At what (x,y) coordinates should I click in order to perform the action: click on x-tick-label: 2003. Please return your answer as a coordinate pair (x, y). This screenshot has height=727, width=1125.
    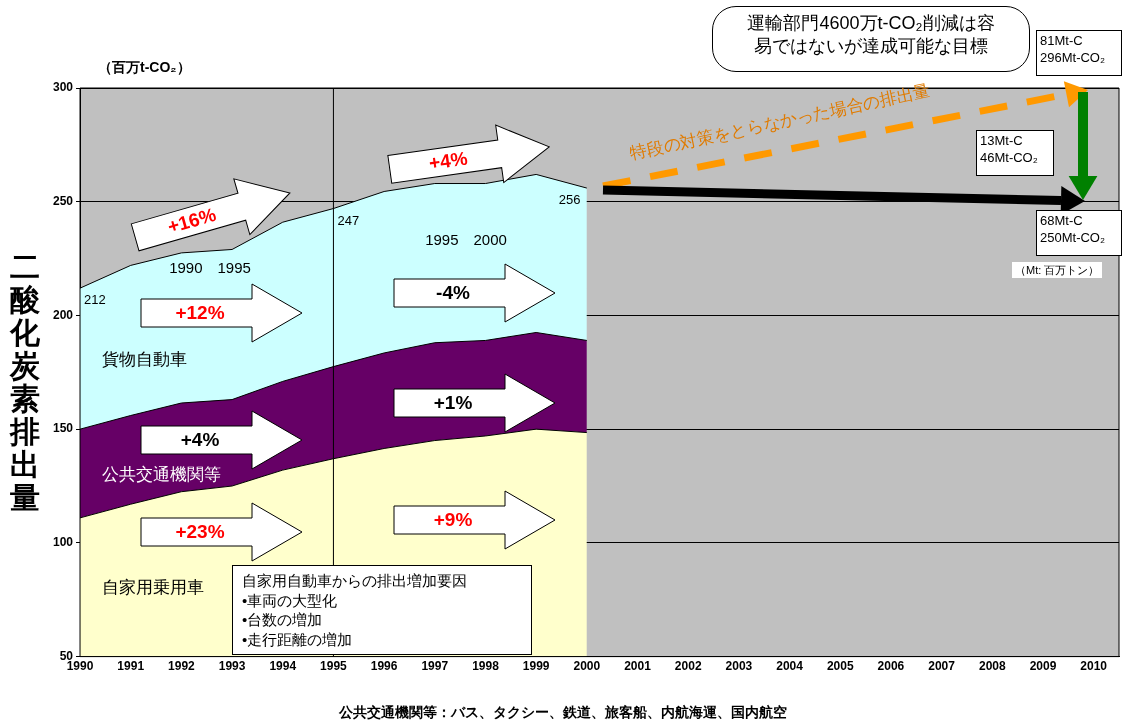
    Looking at the image, I should click on (739, 666).